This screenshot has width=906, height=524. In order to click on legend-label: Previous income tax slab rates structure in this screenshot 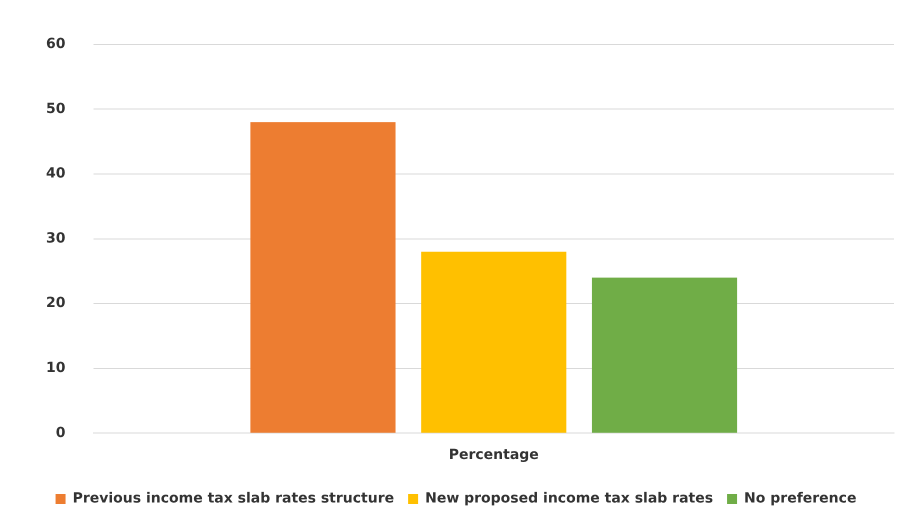, I will do `click(233, 498)`.